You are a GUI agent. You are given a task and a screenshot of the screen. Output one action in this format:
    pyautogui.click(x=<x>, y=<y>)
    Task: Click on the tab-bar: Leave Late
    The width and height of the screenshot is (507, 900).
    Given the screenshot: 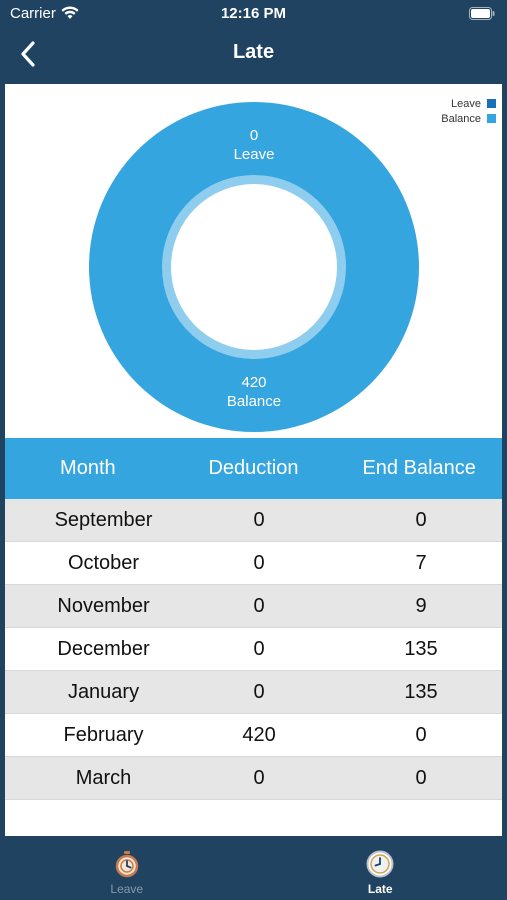 What is the action you would take?
    pyautogui.click(x=253, y=870)
    